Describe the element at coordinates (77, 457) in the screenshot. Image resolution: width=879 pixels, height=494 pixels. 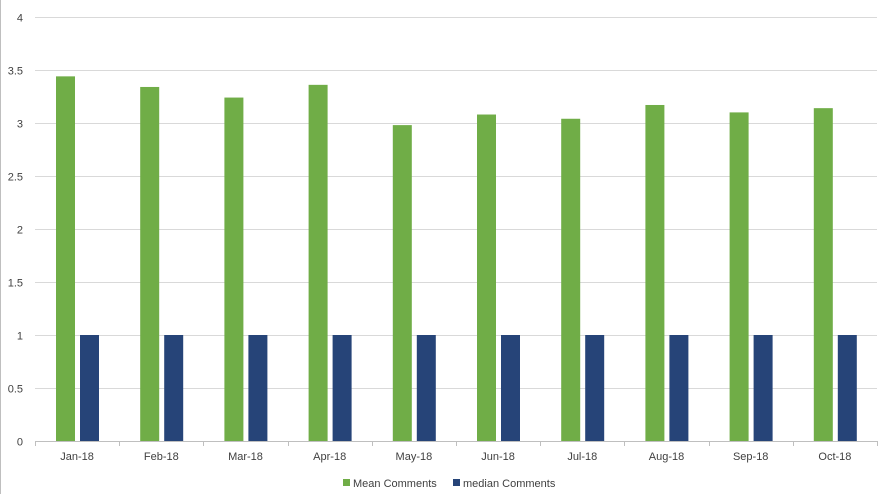
I see `x-tick-label: Jan-18` at that location.